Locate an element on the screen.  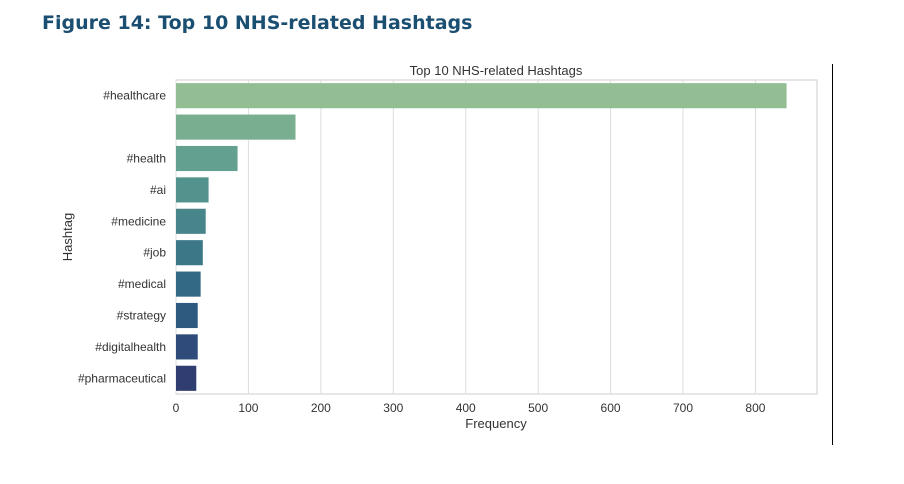
y-tick-label: #pharmaceutical is located at coordinates (122, 378).